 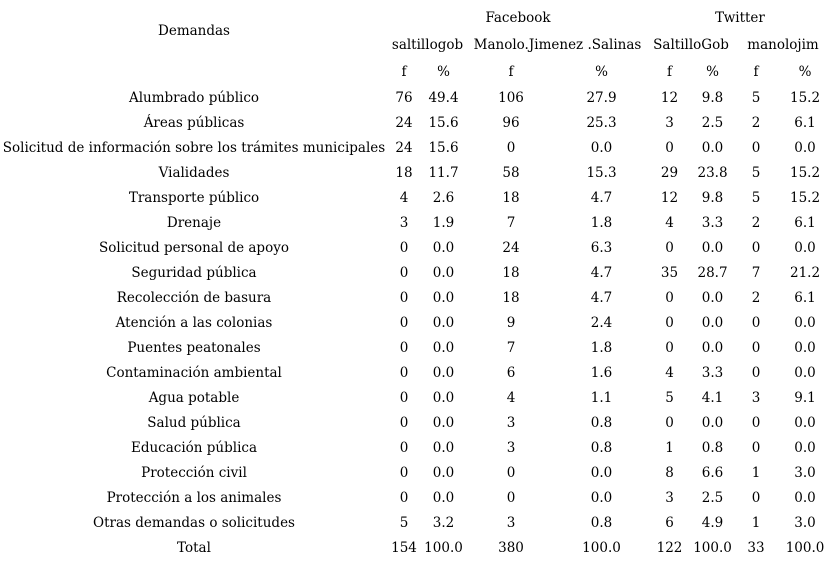 I want to click on frequency-cell: 154, so click(x=404, y=547).